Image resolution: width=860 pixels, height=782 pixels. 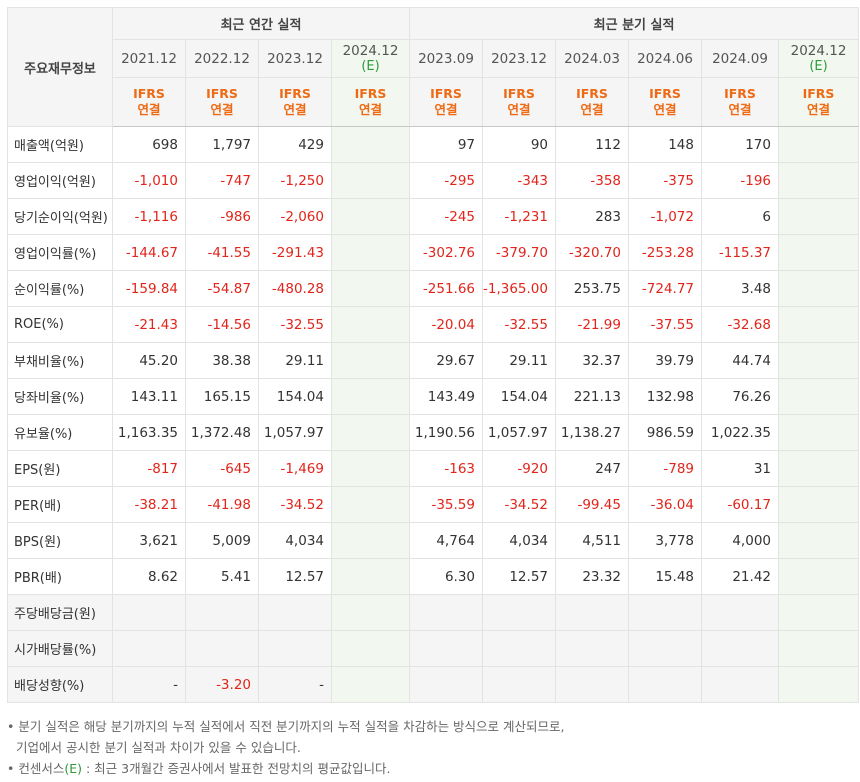 I want to click on value-cell: -986, so click(x=222, y=216).